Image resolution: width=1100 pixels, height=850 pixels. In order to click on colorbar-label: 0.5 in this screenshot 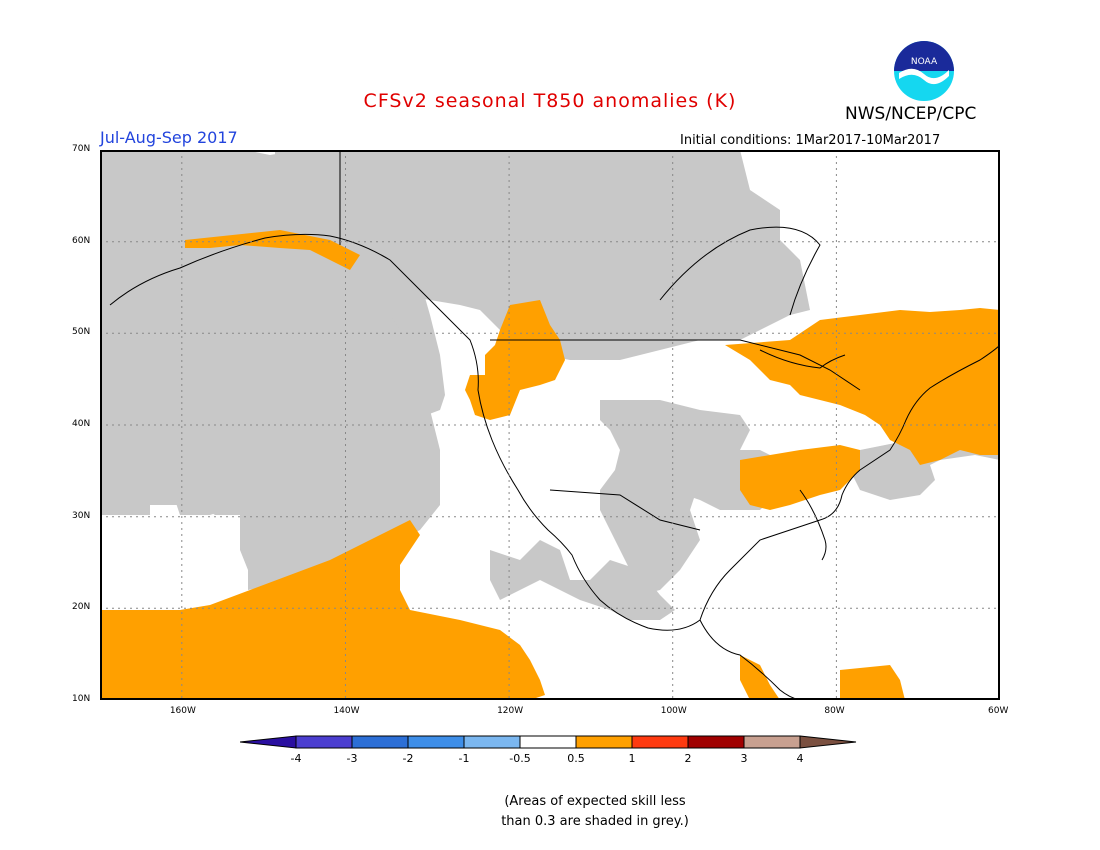, I will do `click(576, 758)`.